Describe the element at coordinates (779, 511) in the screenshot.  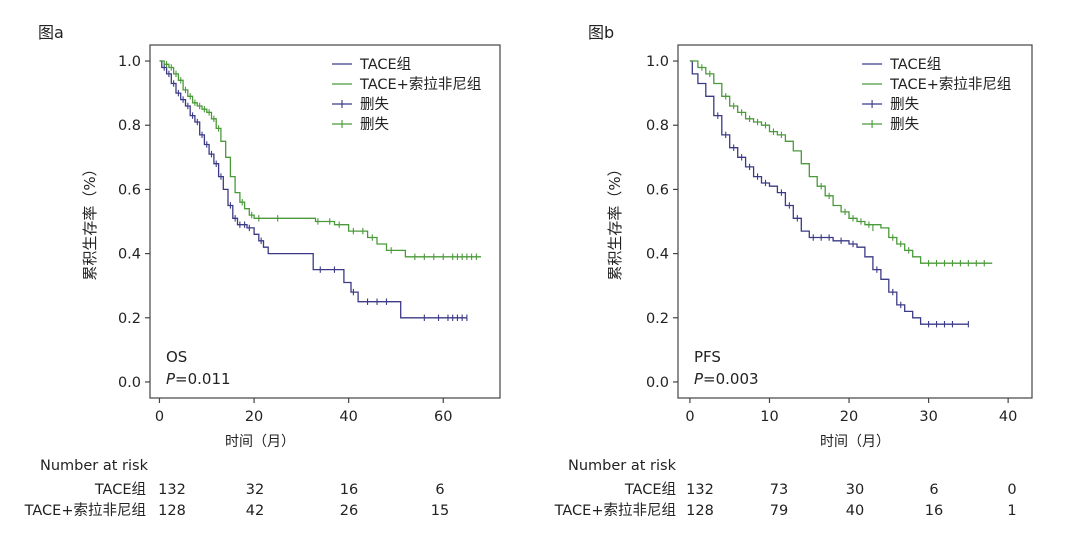
I see `panel-b-risk-value: 79` at that location.